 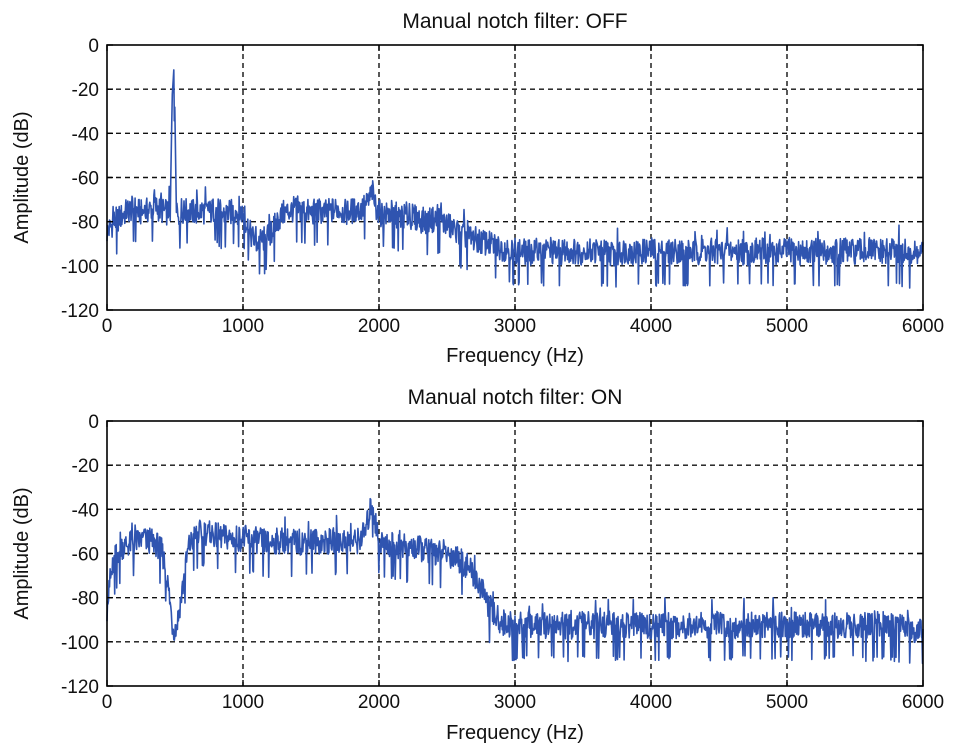 I want to click on chart-title: Manual notch filter: OFF, so click(x=514, y=21).